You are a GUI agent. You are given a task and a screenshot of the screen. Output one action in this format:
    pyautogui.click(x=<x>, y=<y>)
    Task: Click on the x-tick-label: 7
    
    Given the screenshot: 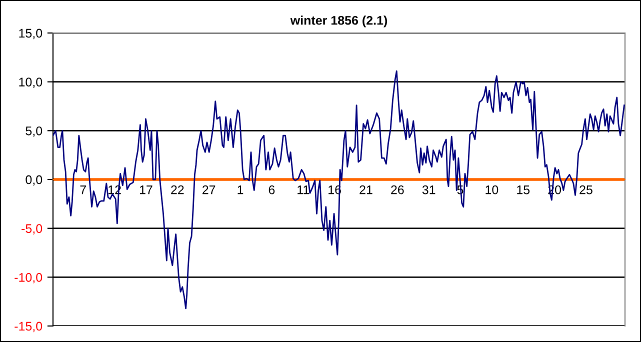 What is the action you would take?
    pyautogui.click(x=83, y=190)
    